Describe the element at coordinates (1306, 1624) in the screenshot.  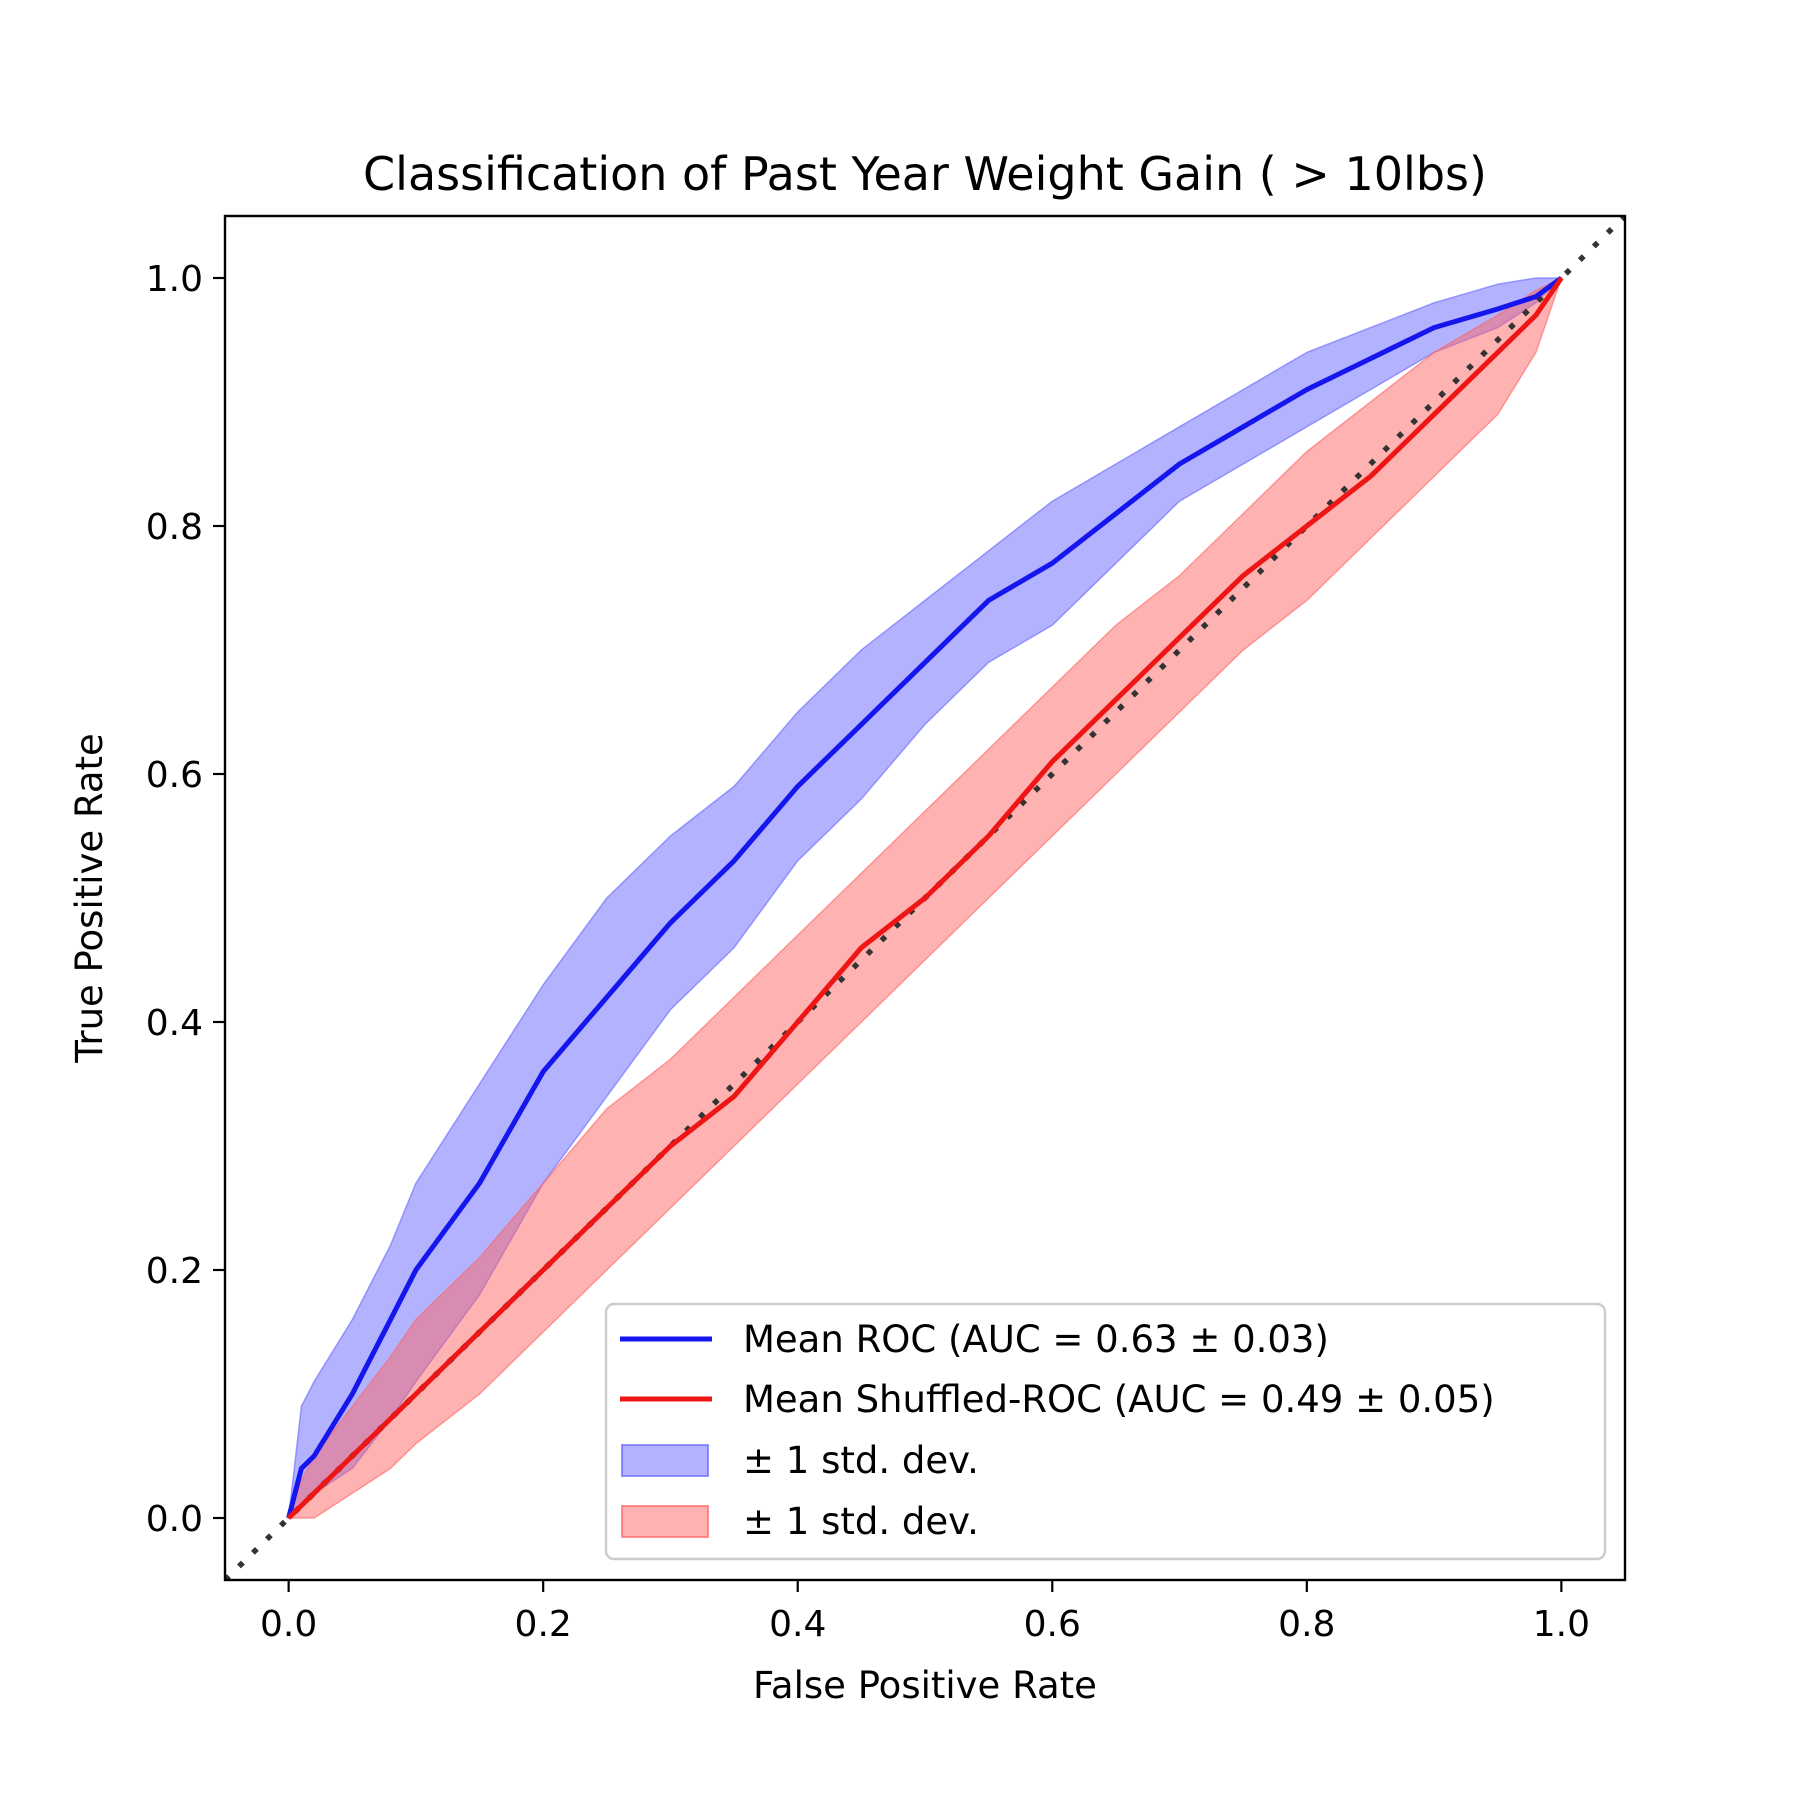
I see `x-tick-label: 0.8` at that location.